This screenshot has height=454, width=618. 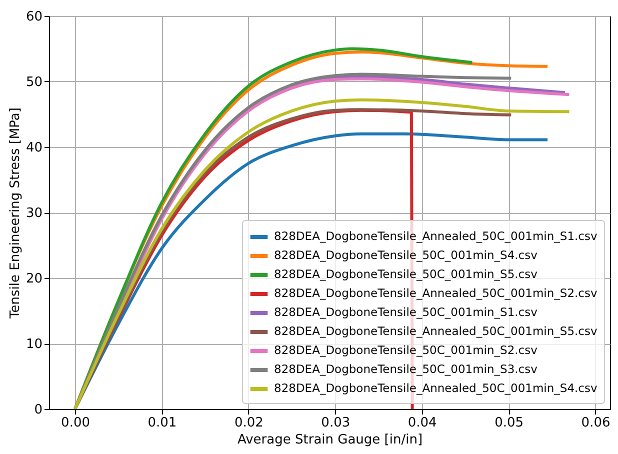 I want to click on legend-label: 828DEA_DogboneTensile_Annealed_50C_001min_S5.csv, so click(x=436, y=331).